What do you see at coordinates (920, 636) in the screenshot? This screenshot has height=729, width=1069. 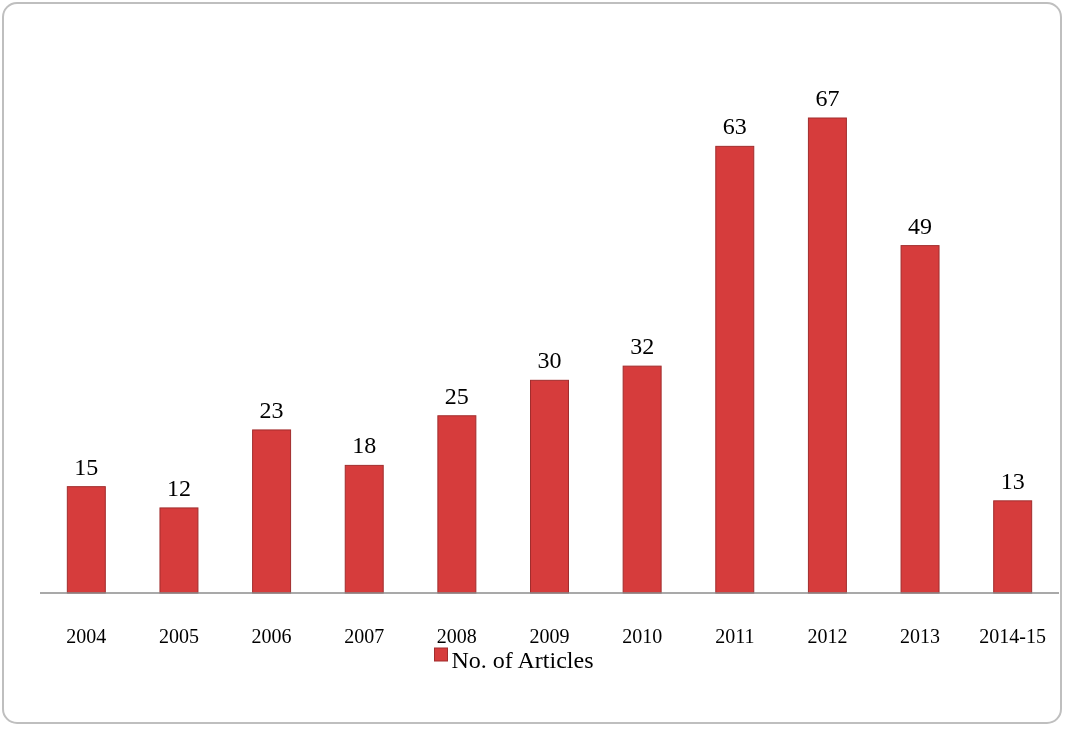 I see `x-tick-label: 2013` at bounding box center [920, 636].